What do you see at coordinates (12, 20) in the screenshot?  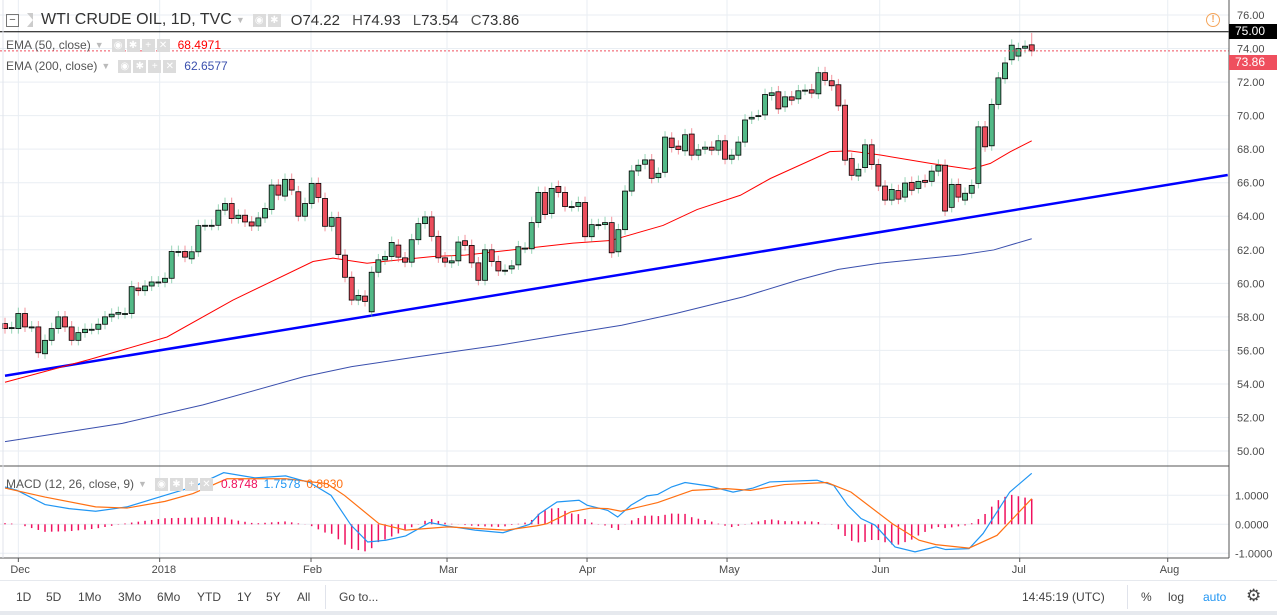 I see `collapse-icon: −` at bounding box center [12, 20].